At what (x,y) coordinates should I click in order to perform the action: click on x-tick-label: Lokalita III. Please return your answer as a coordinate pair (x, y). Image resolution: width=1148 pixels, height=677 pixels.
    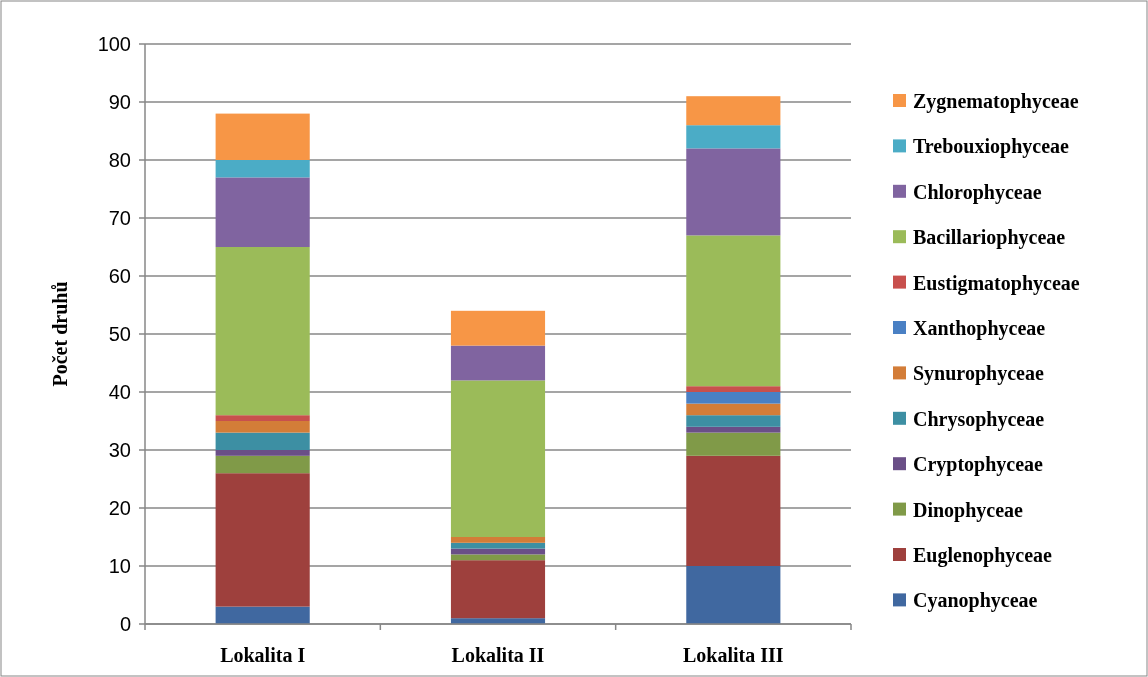
    Looking at the image, I should click on (733, 655).